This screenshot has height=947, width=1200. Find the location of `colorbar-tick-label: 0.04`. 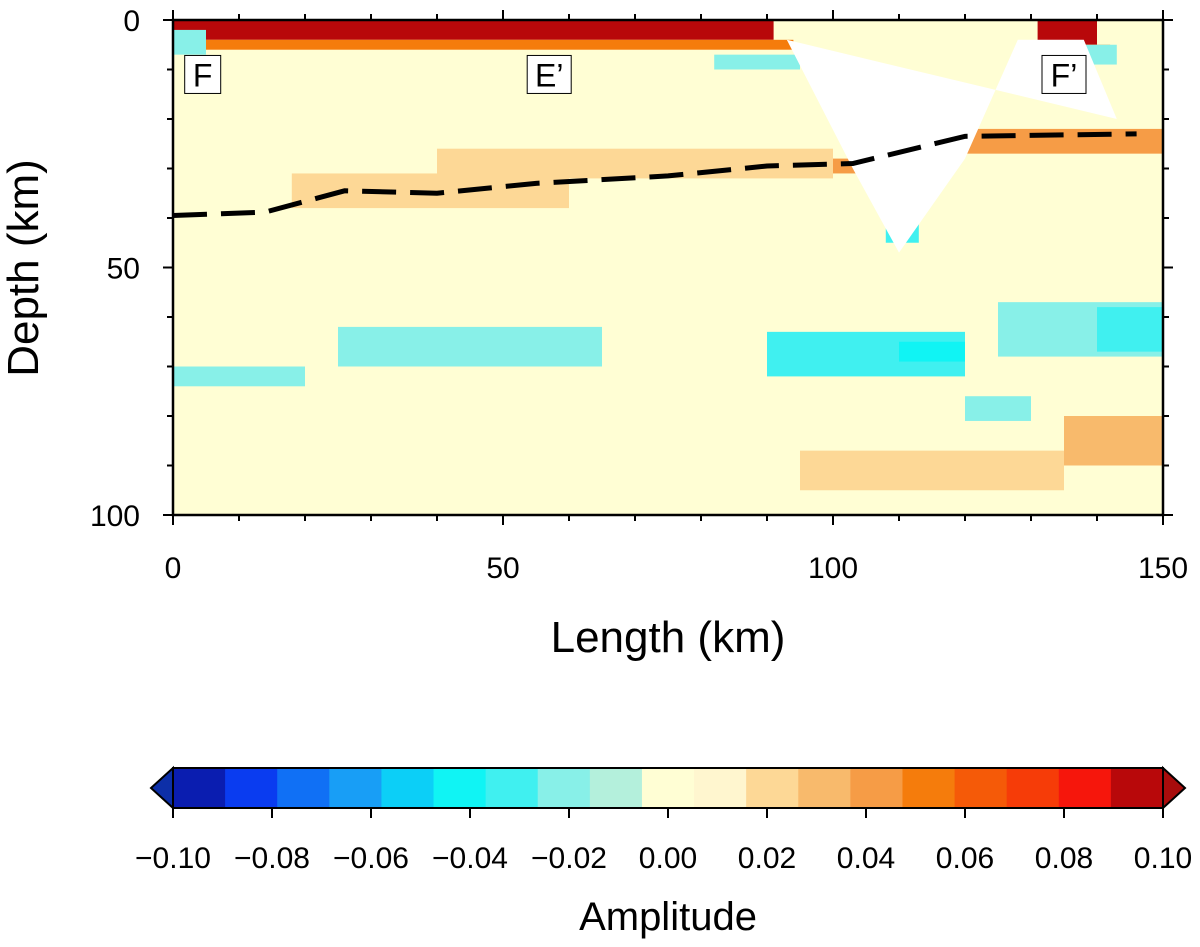

colorbar-tick-label: 0.04 is located at coordinates (866, 858).